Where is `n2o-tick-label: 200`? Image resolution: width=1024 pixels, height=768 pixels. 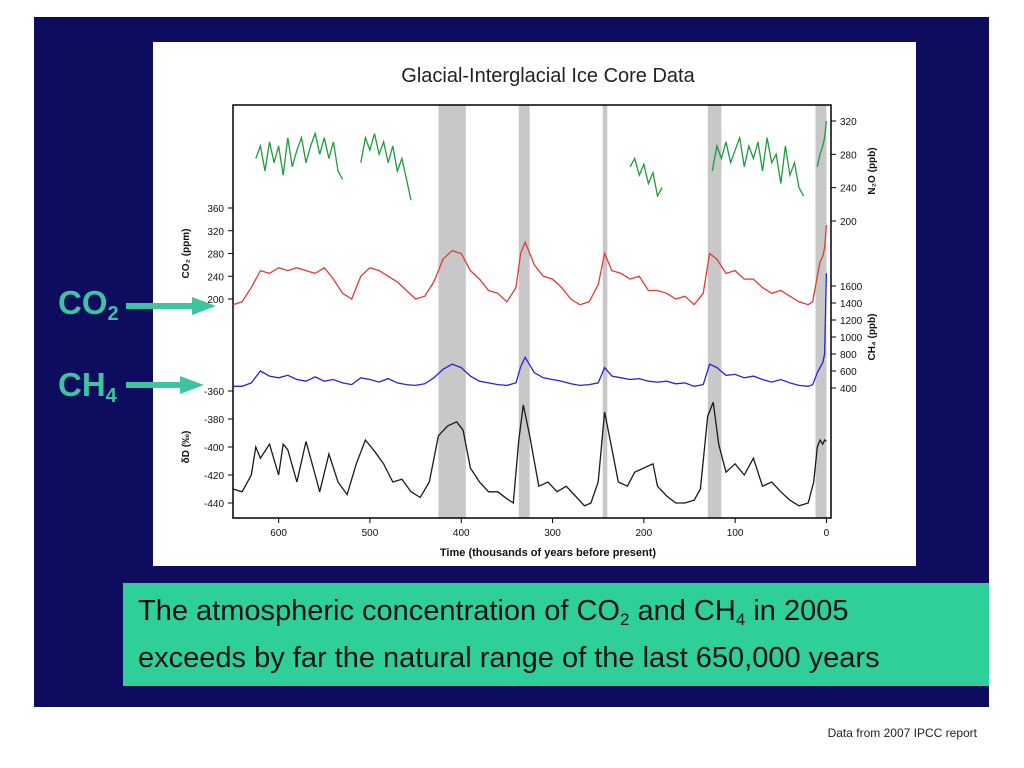
n2o-tick-label: 200 is located at coordinates (848, 222).